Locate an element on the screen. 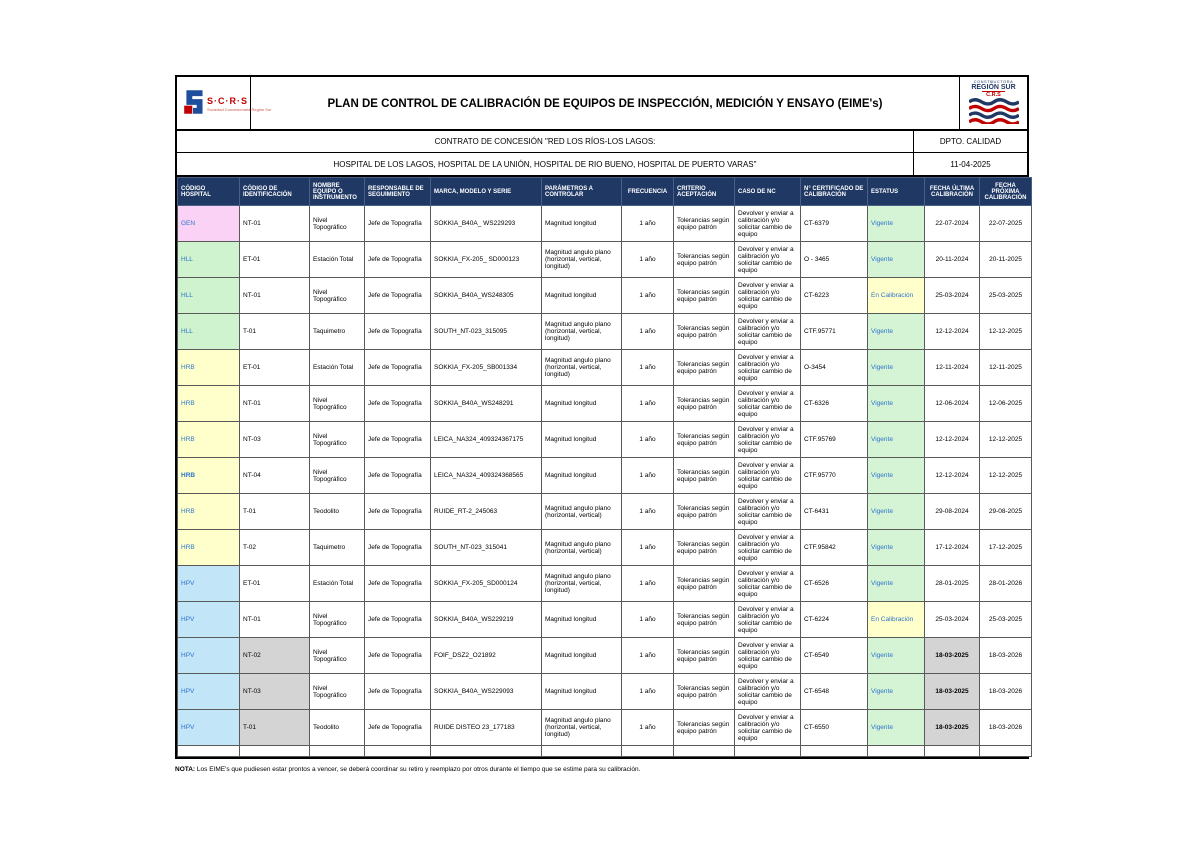  cell-fecha-proxima: 22-07-2025 is located at coordinates (1005, 223).